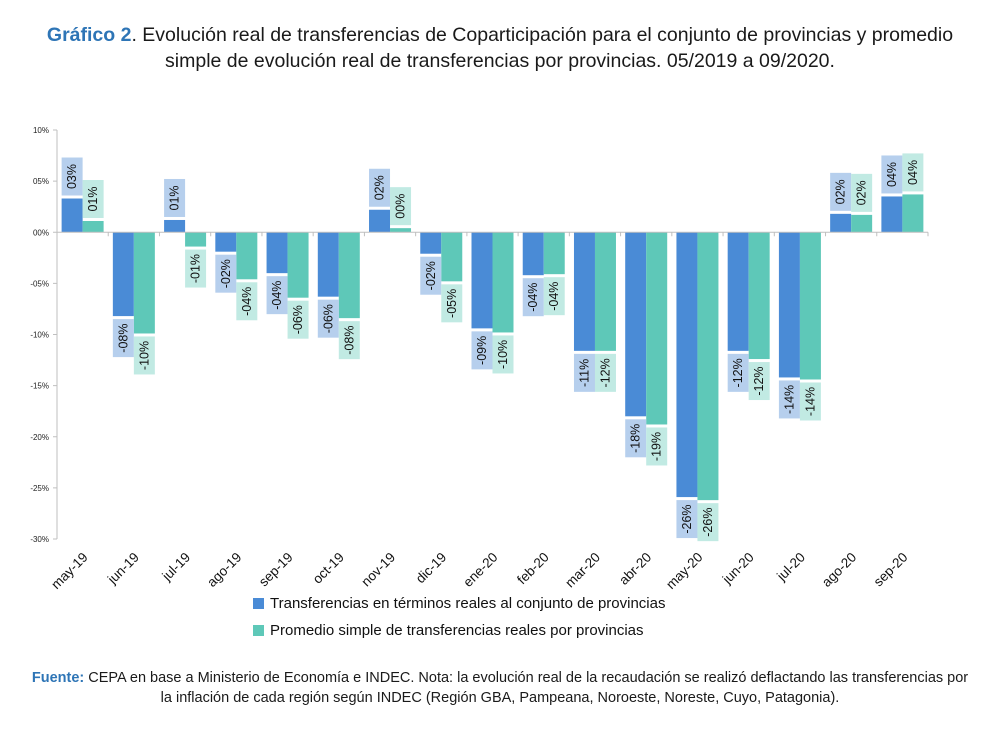  What do you see at coordinates (582, 570) in the screenshot?
I see `x-tick-label: mar-20` at bounding box center [582, 570].